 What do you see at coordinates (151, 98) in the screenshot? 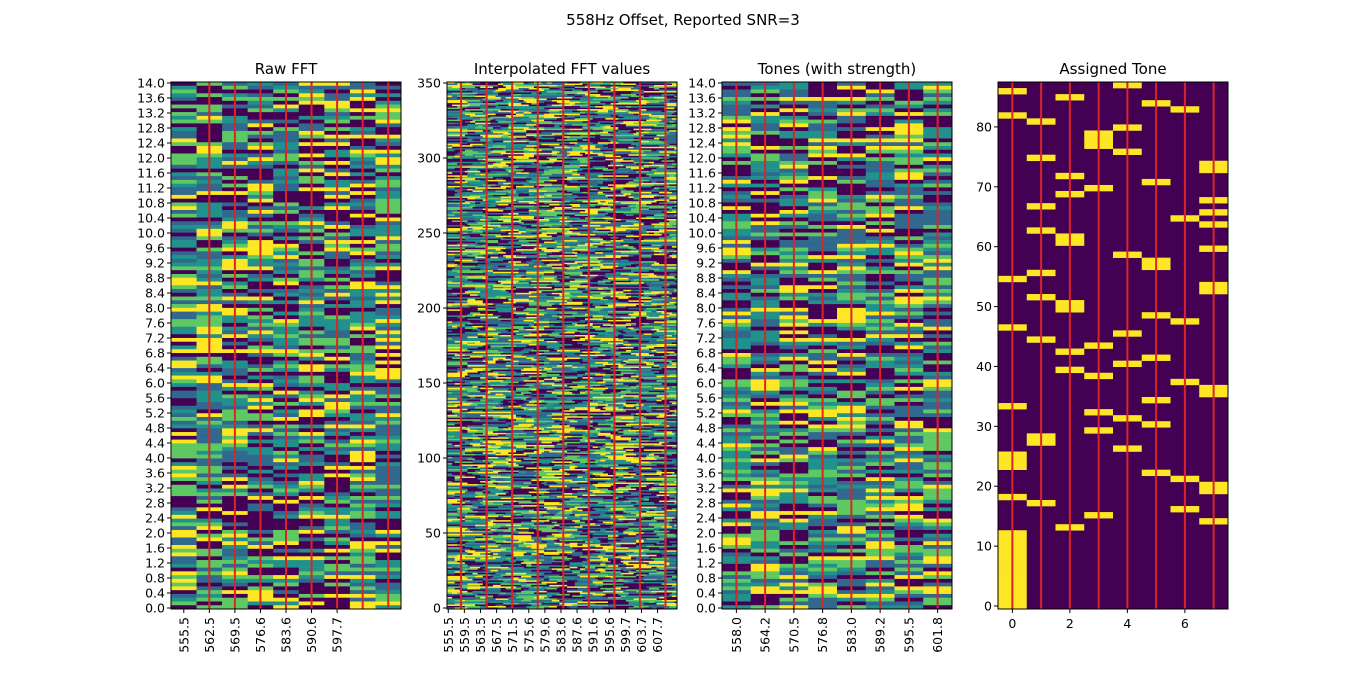
I see `ytick-label: 13.6` at bounding box center [151, 98].